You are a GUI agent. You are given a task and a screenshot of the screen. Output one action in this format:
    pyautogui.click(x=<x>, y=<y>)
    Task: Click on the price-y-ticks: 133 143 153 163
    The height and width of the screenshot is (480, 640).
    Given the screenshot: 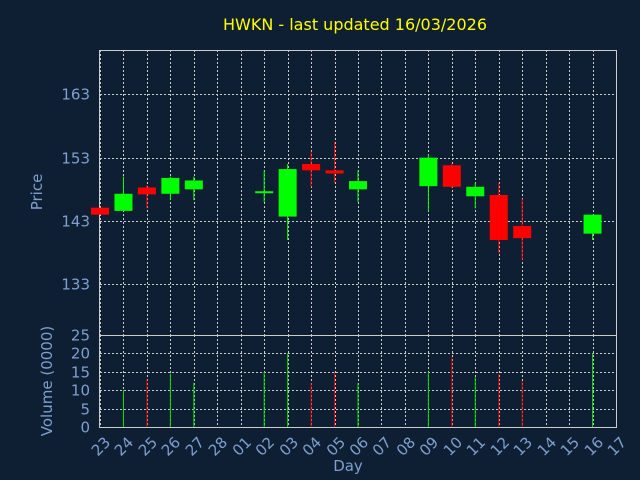 What is the action you would take?
    pyautogui.click(x=75, y=190)
    